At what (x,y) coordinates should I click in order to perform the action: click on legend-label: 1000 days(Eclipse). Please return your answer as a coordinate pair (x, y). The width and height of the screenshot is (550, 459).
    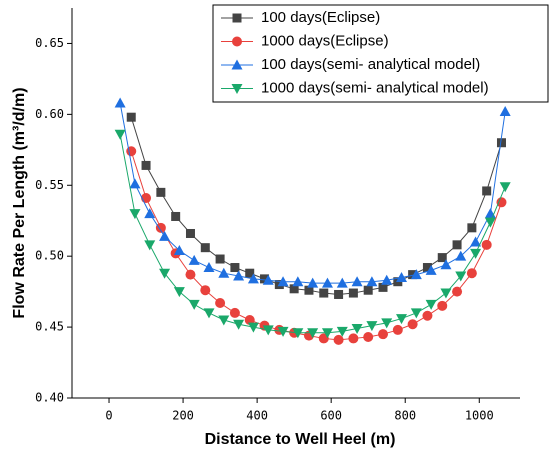
    Looking at the image, I should click on (325, 40).